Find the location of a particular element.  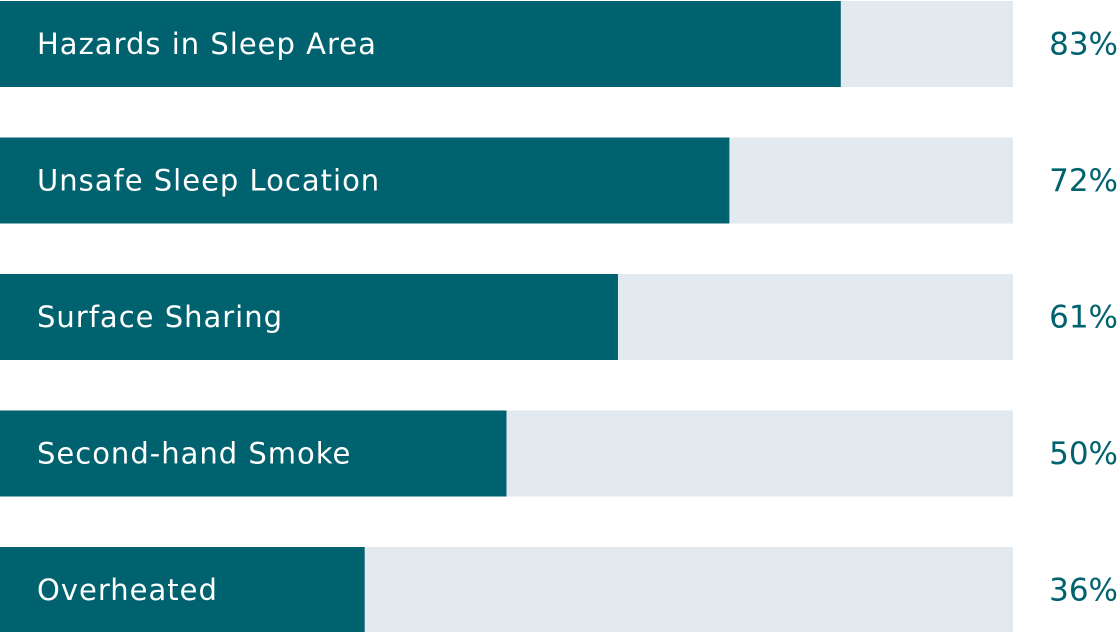

bar-label: Surface Sharing is located at coordinates (160, 317).